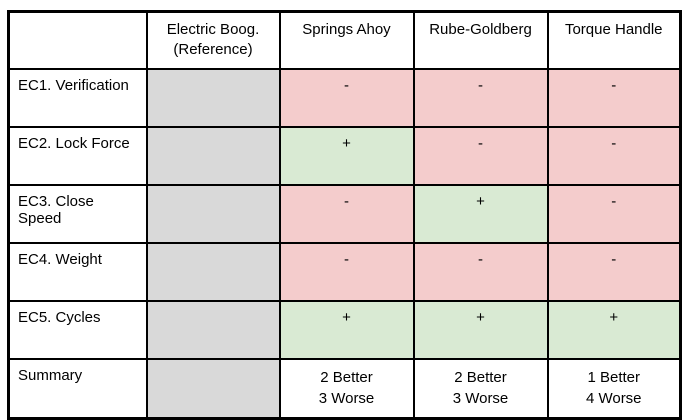 This screenshot has height=420, width=684. Describe the element at coordinates (77, 271) in the screenshot. I see `row-label-ec4-weight: EC4. Weight` at that location.